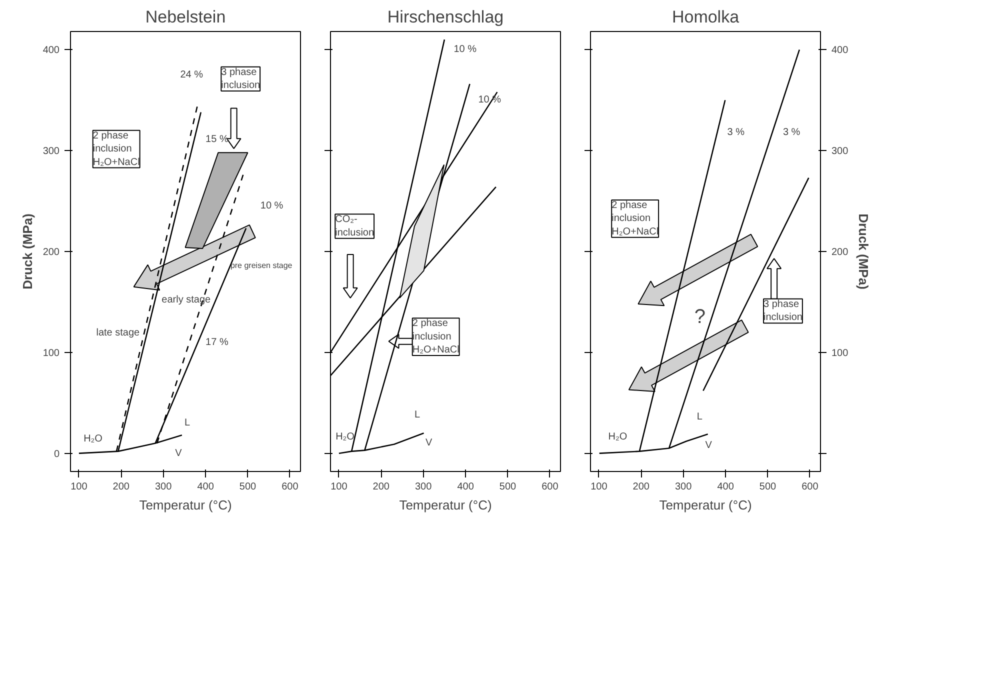 This screenshot has width=984, height=689. I want to click on y-tick-label: 0, so click(57, 454).